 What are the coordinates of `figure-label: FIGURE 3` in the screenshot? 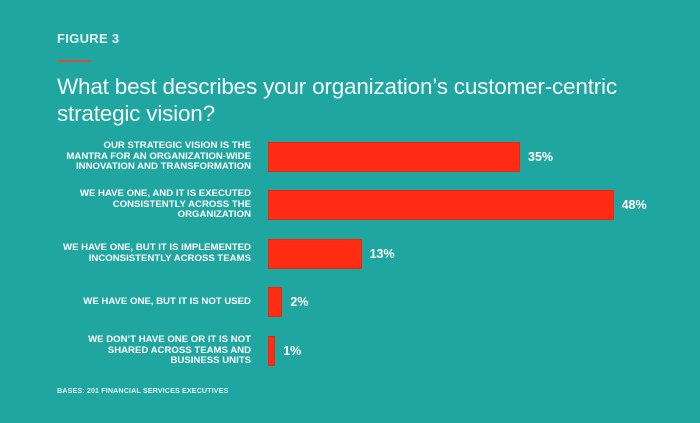 It's located at (88, 38).